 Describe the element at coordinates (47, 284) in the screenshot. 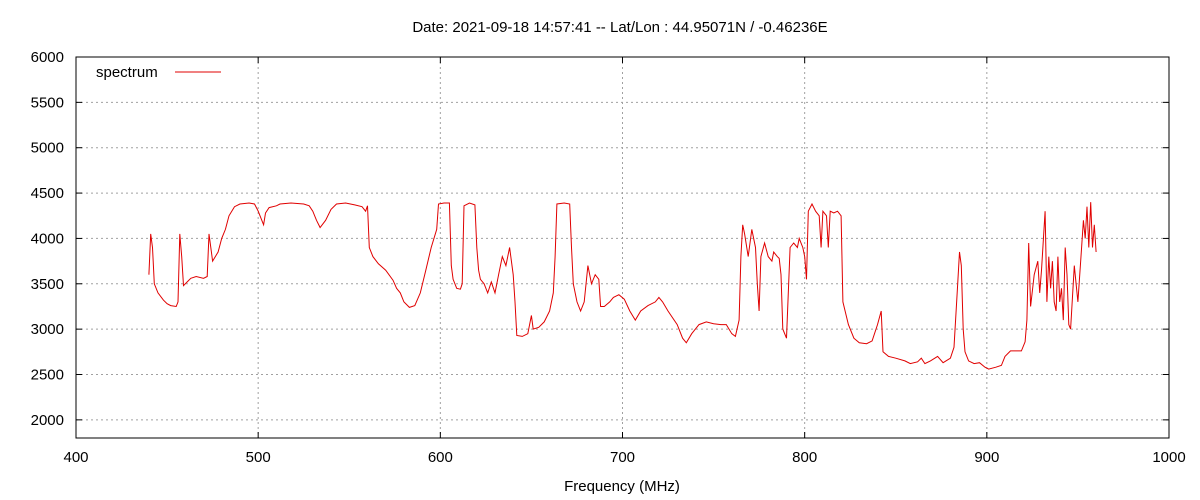

I see `y-tick-label: 3500` at that location.